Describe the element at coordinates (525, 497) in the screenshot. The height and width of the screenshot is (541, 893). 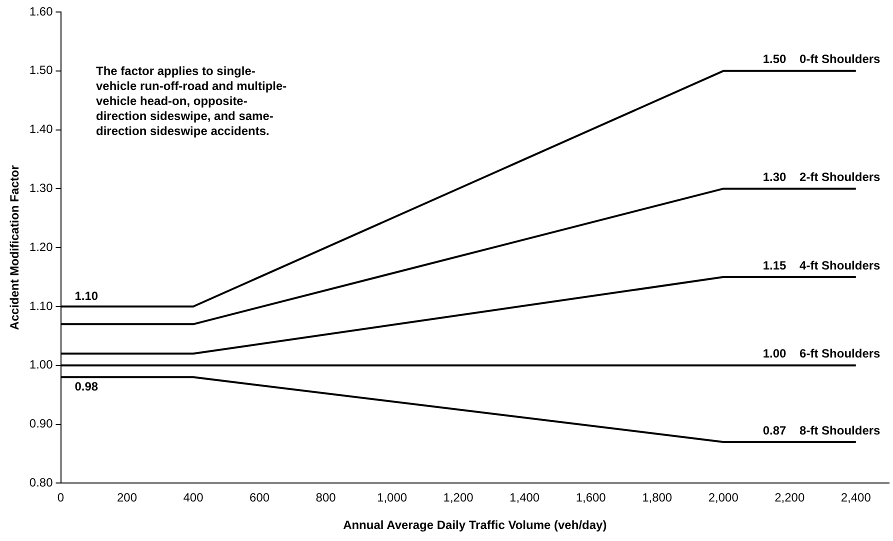
I see `x-tick-label: 1,400` at that location.